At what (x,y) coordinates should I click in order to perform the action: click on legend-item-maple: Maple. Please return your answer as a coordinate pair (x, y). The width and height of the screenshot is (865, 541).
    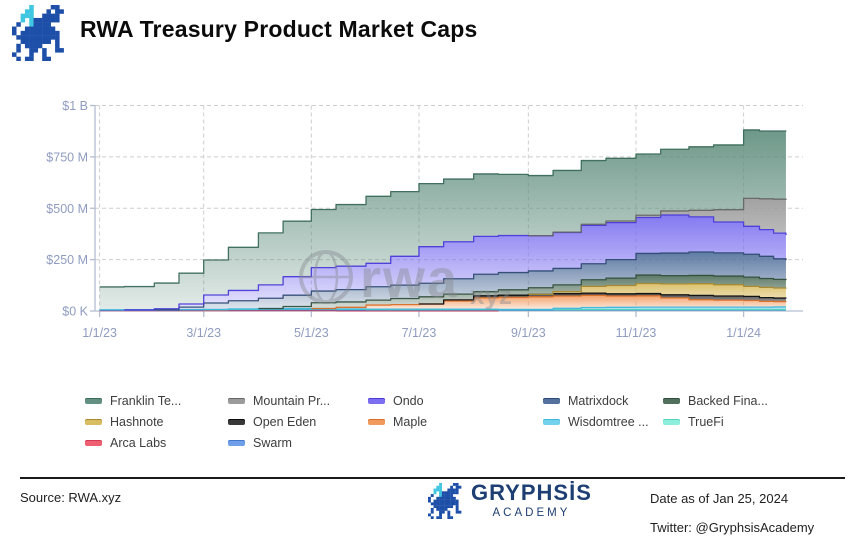
    Looking at the image, I should click on (455, 421).